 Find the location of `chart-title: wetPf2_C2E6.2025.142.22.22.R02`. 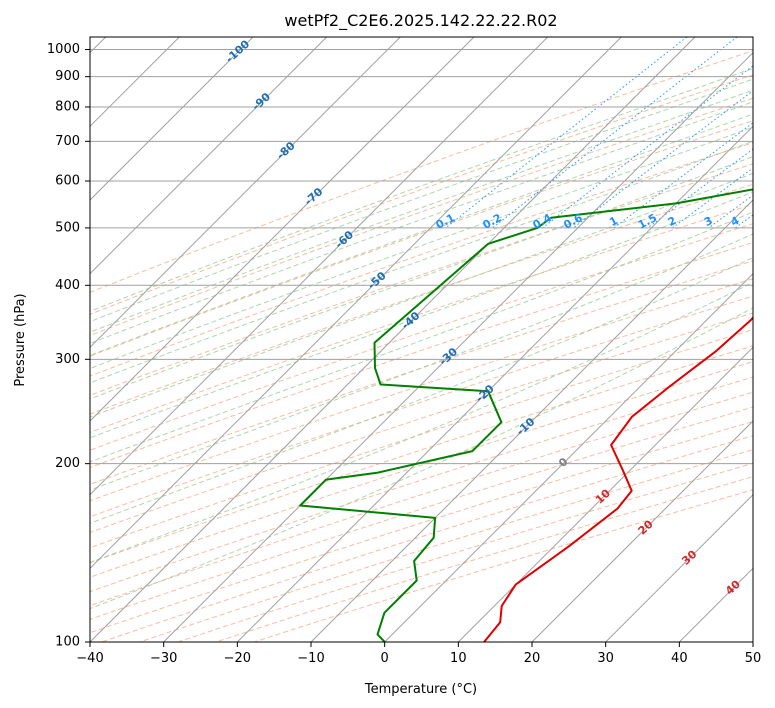

chart-title: wetPf2_C2E6.2025.142.22.22.R02 is located at coordinates (420, 21).